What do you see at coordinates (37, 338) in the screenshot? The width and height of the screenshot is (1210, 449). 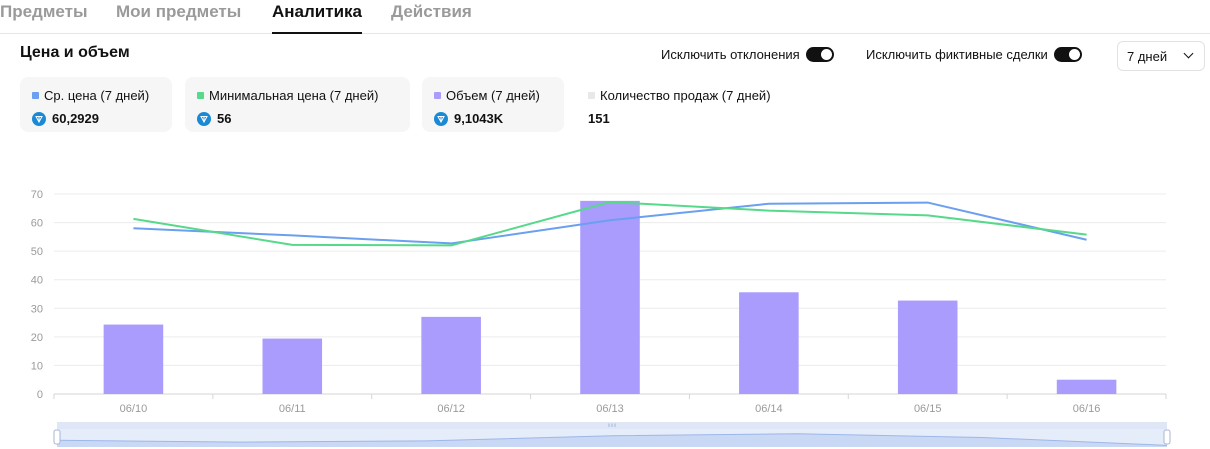 I see `y-tick-label: 20` at bounding box center [37, 338].